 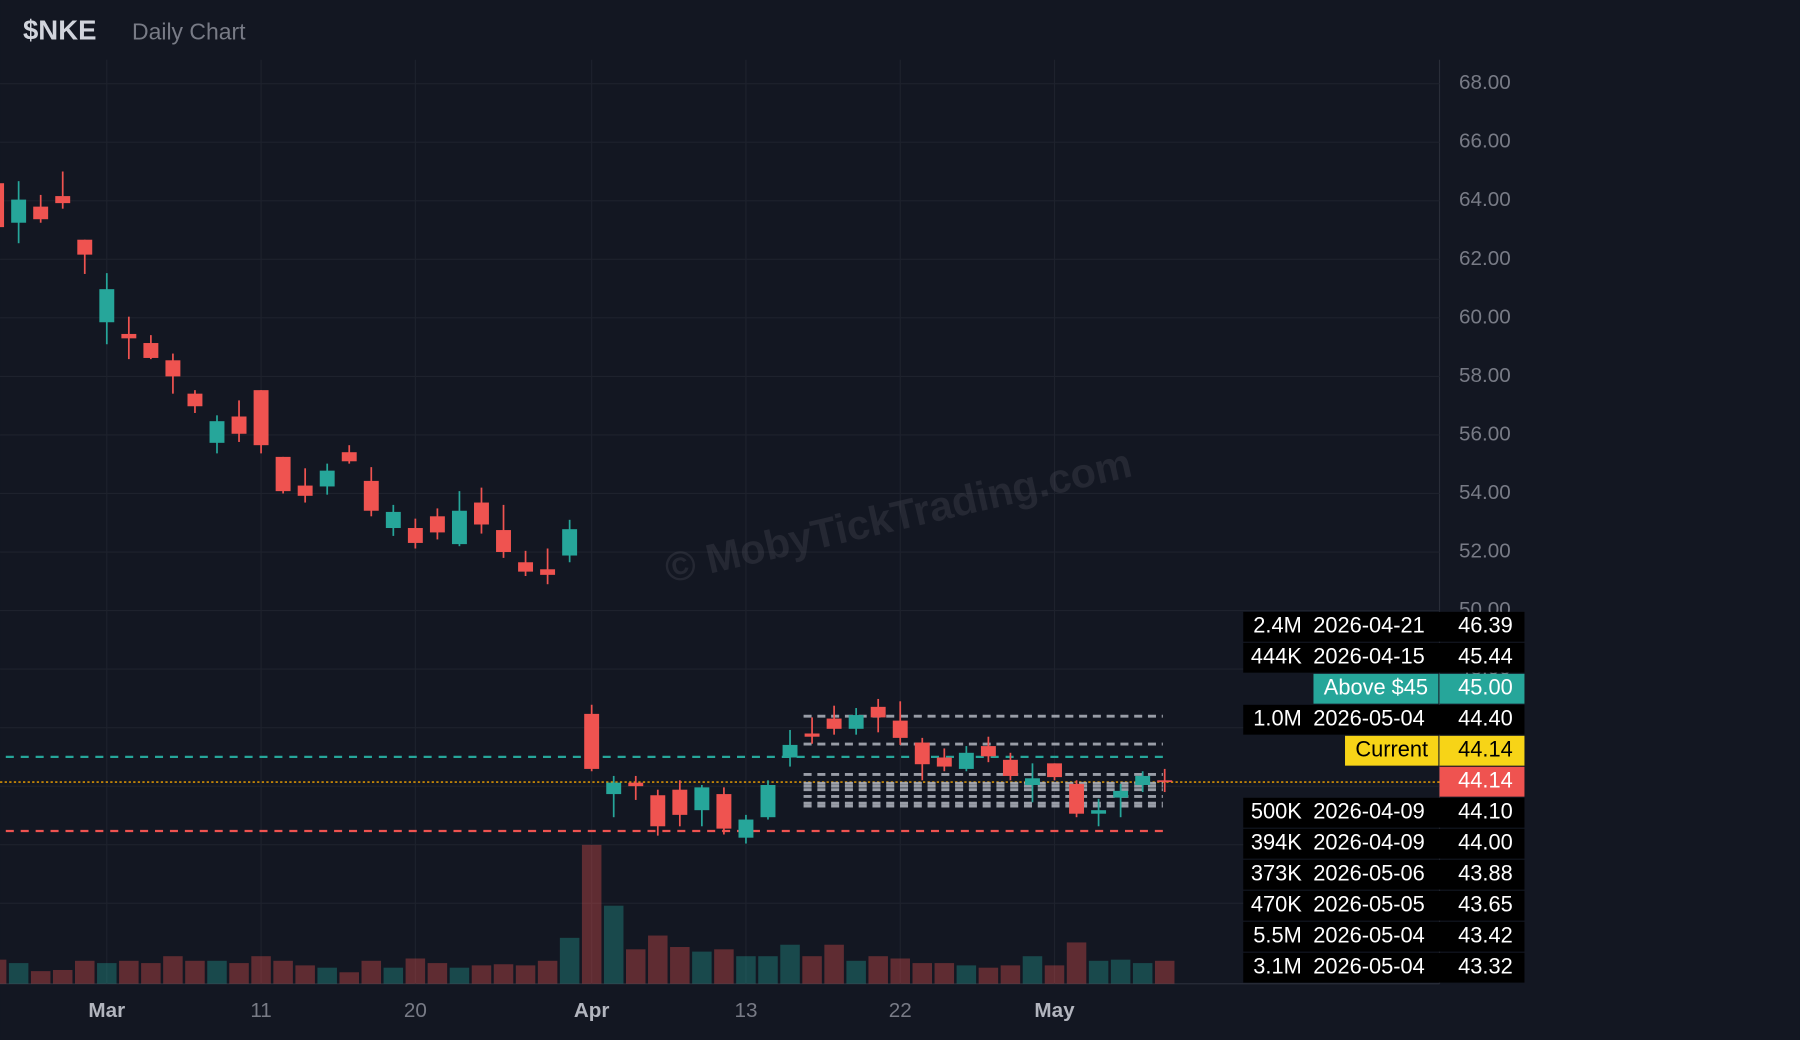 What do you see at coordinates (1485, 810) in the screenshot?
I see `tag-price: 44.10` at bounding box center [1485, 810].